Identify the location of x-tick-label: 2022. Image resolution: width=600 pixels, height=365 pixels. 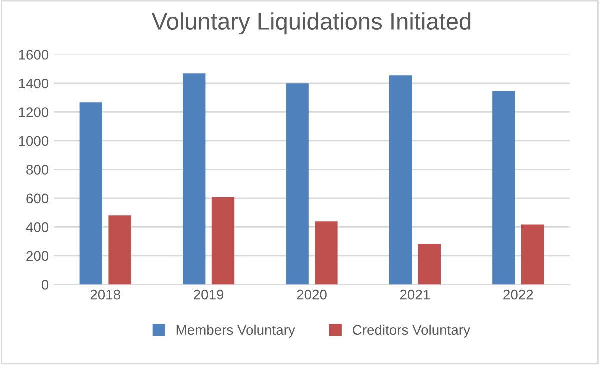
(519, 295).